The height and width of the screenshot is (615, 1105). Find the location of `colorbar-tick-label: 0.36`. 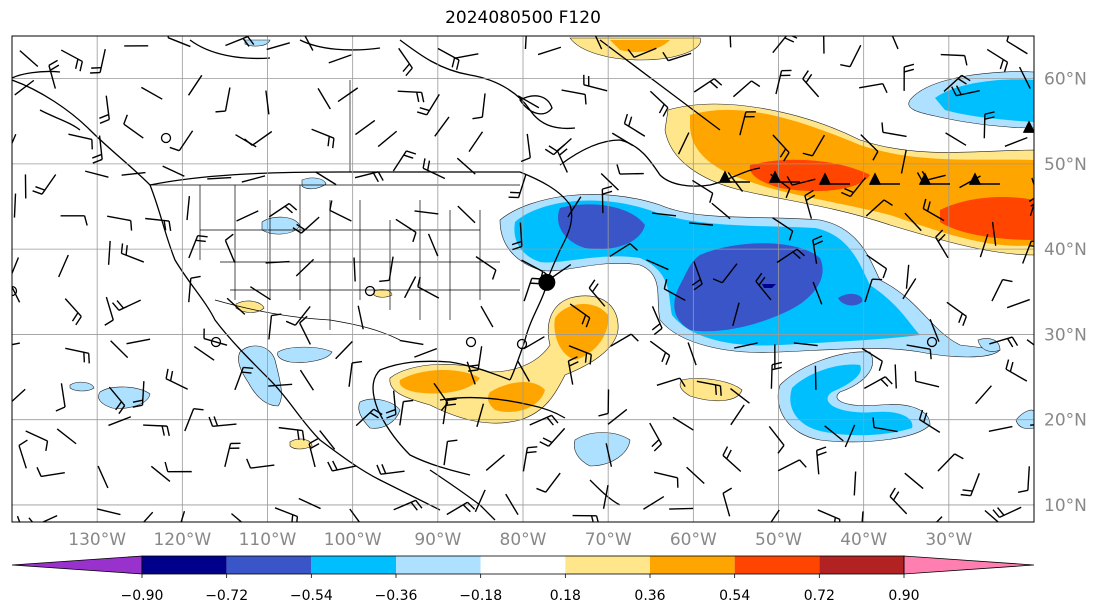

colorbar-tick-label: 0.36 is located at coordinates (649, 596).